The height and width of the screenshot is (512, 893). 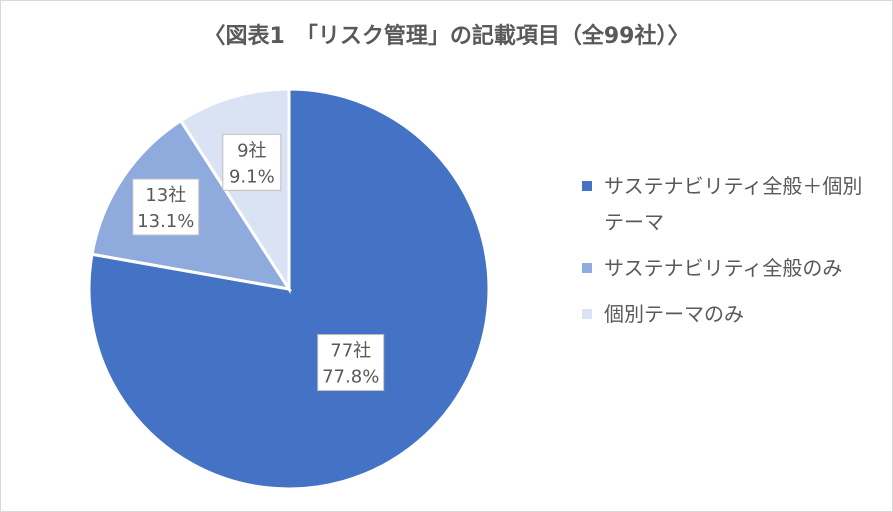 I want to click on legend-item: サステナビリティ全般のみ, so click(x=732, y=268).